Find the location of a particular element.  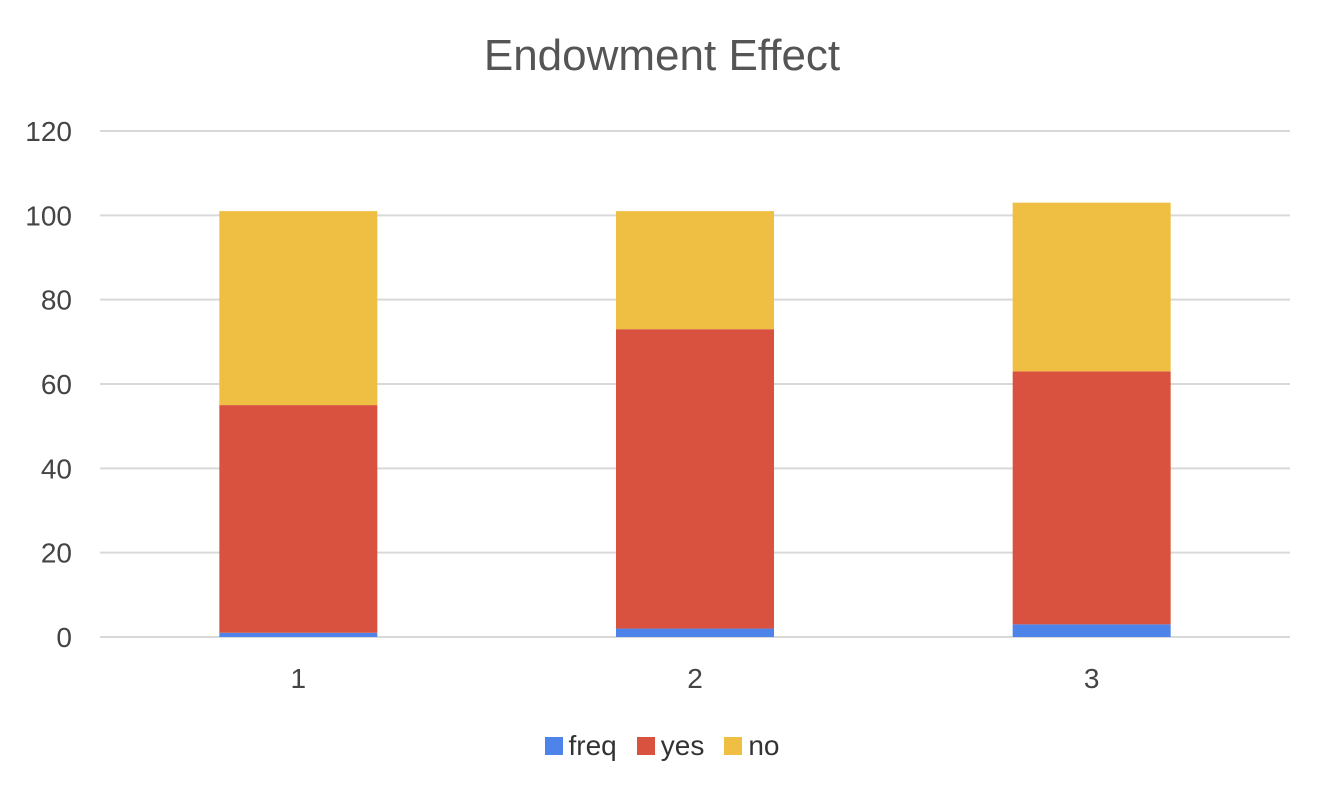

chart-title: Endowment Effect is located at coordinates (662, 55).